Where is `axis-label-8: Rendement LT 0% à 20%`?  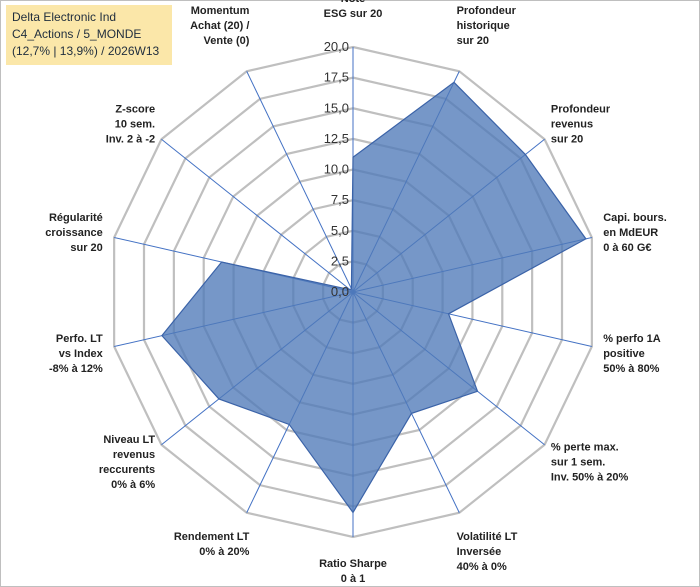 axis-label-8: Rendement LT 0% à 20% is located at coordinates (212, 544).